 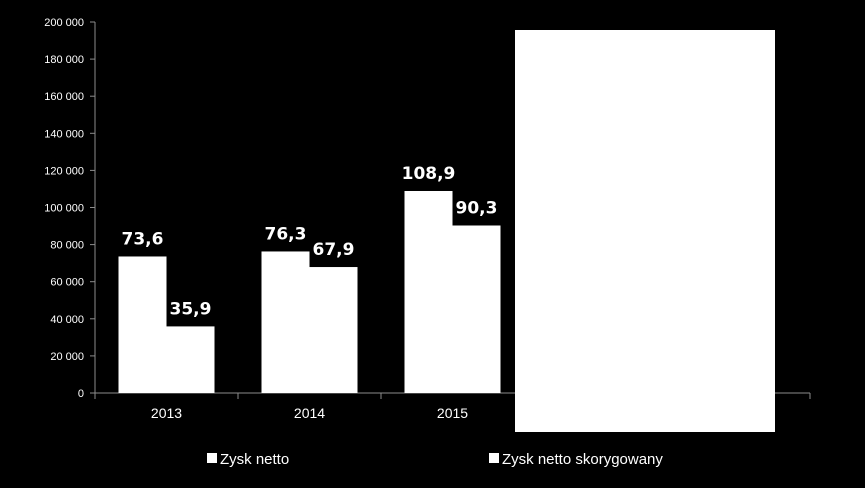 What do you see at coordinates (429, 174) in the screenshot?
I see `data-label: 108,9` at bounding box center [429, 174].